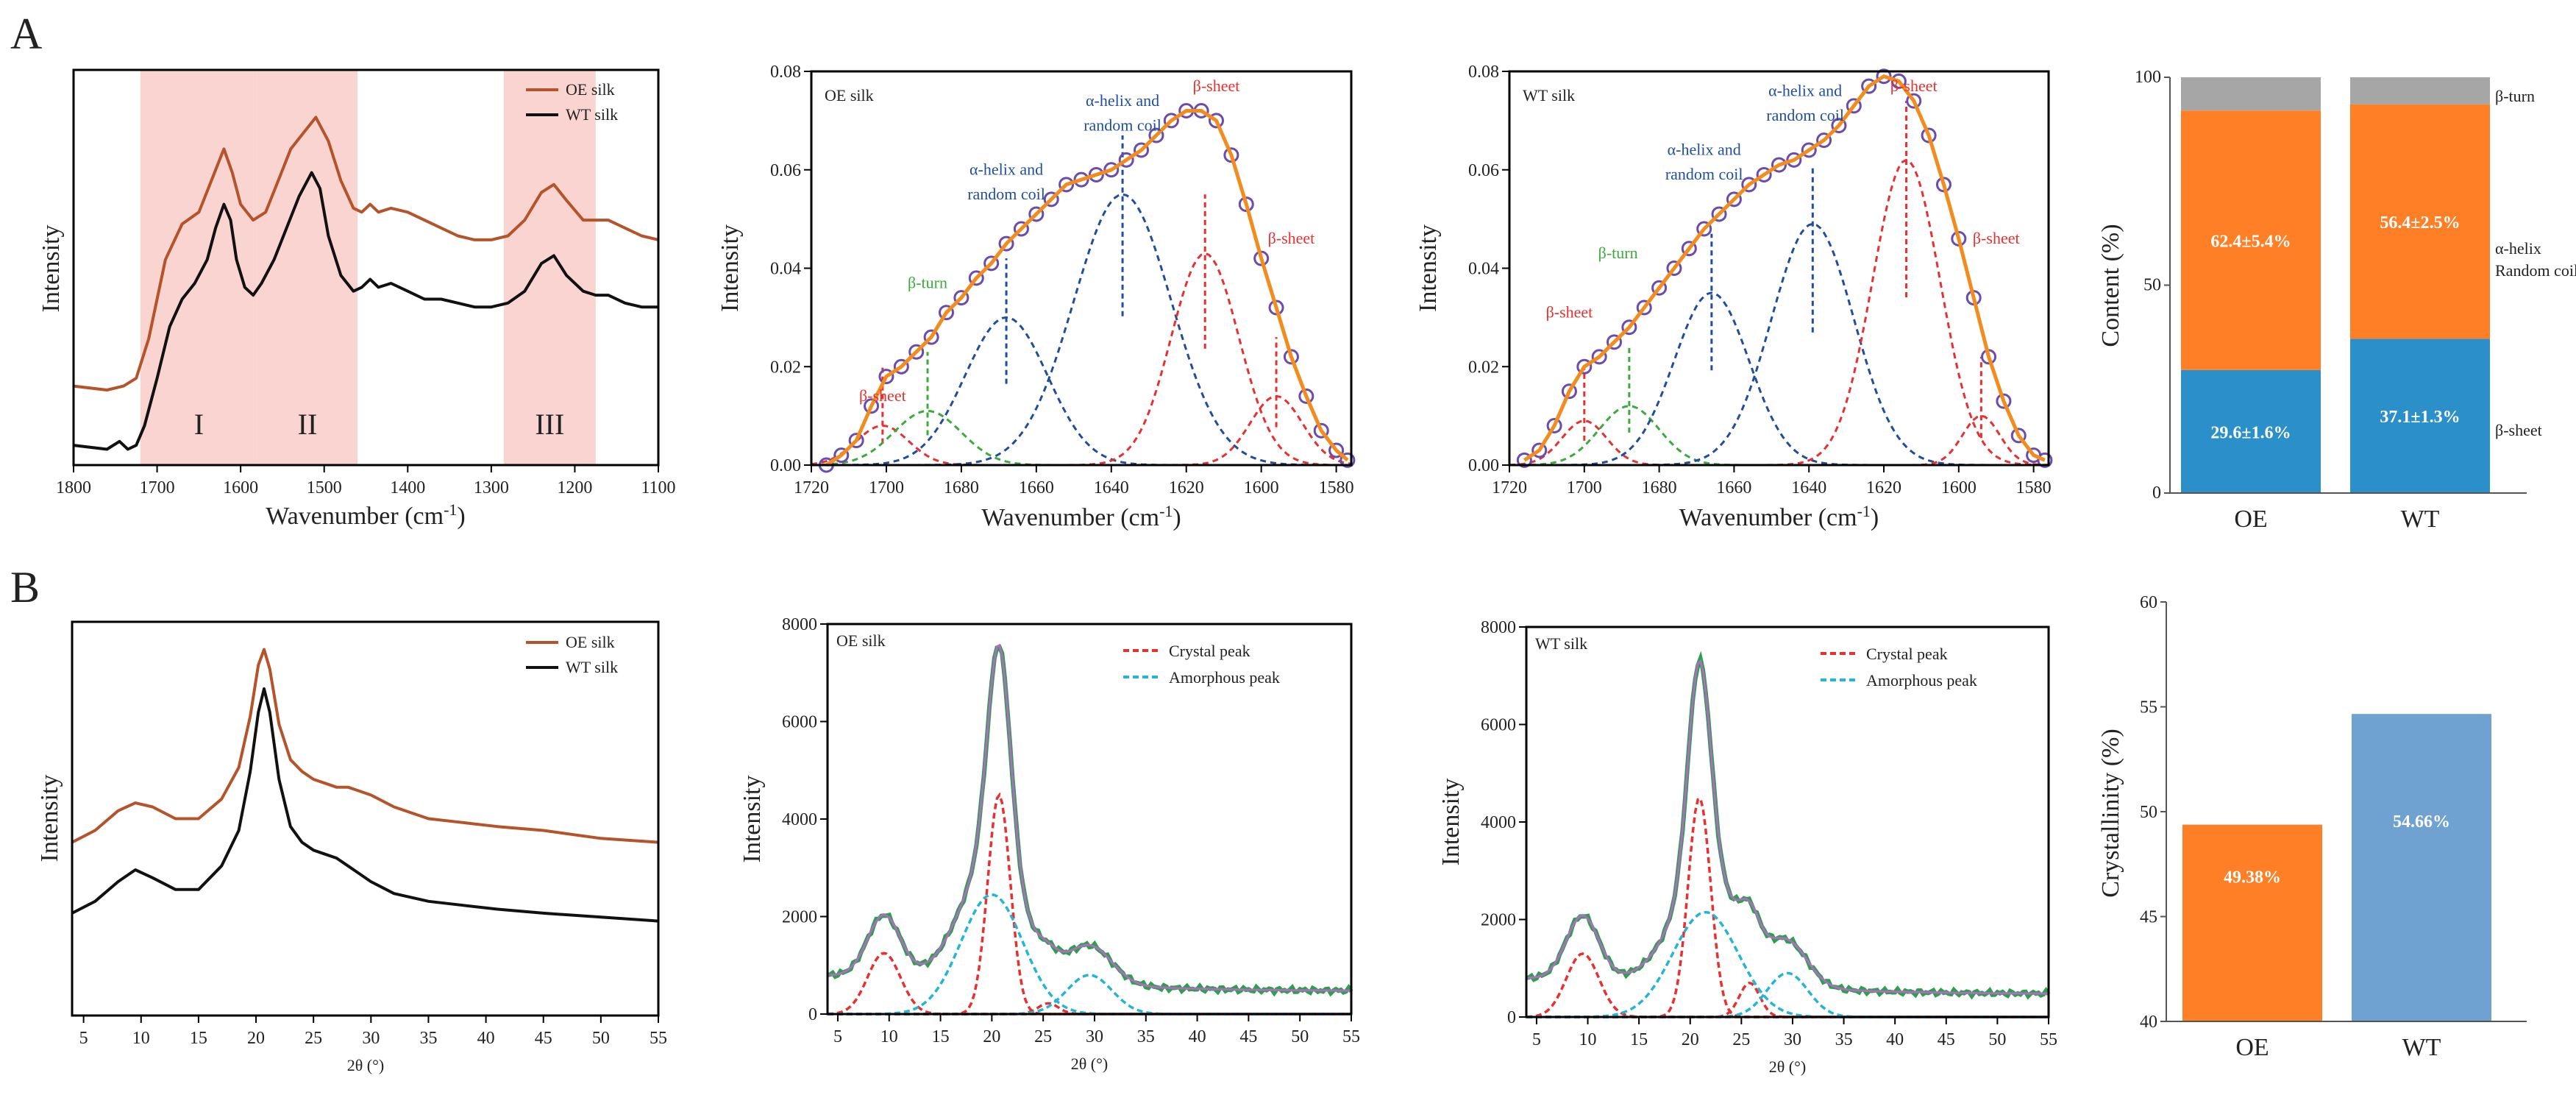 This screenshot has width=2576, height=1095. Describe the element at coordinates (574, 487) in the screenshot. I see `x-tick-label: 1200` at that location.